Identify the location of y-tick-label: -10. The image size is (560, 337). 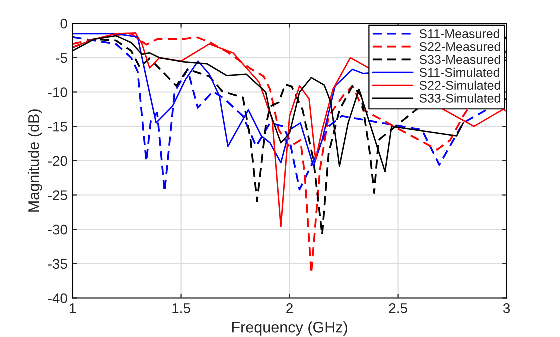
(58, 93).